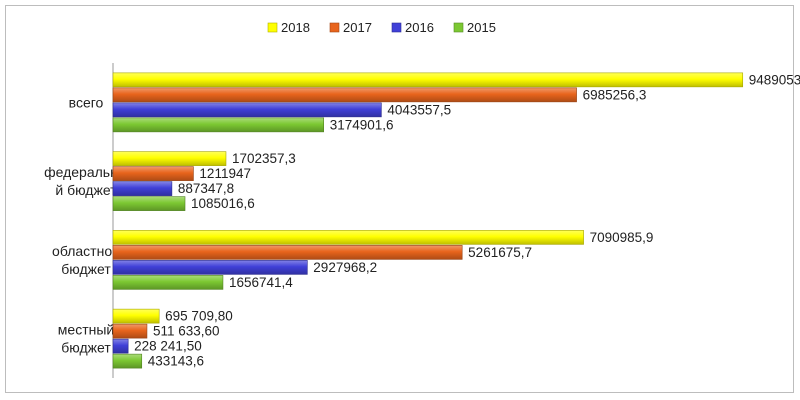  What do you see at coordinates (622, 237) in the screenshot?
I see `value-label-2018: 7090985,9` at bounding box center [622, 237].